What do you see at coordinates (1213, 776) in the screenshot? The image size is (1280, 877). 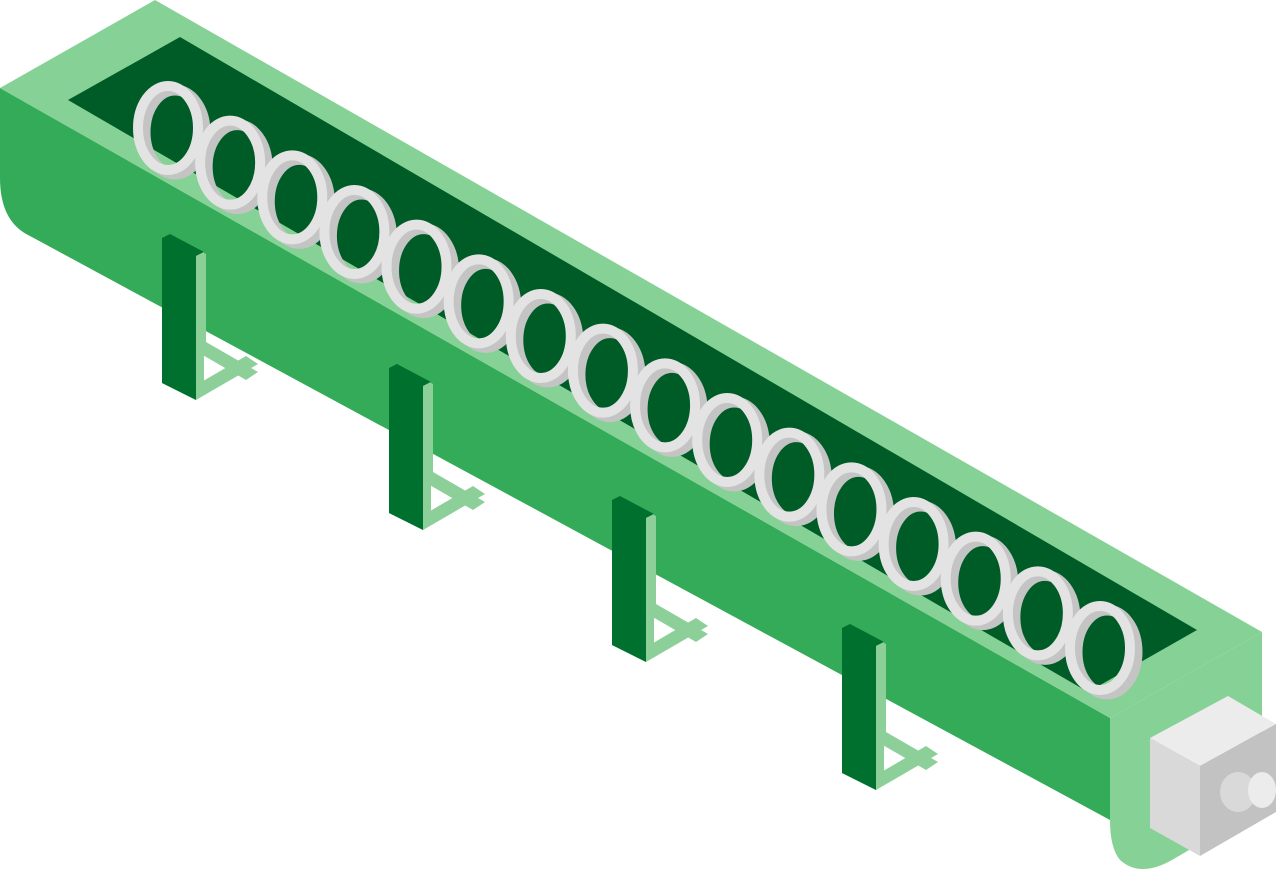 I see `drive-motor` at bounding box center [1213, 776].